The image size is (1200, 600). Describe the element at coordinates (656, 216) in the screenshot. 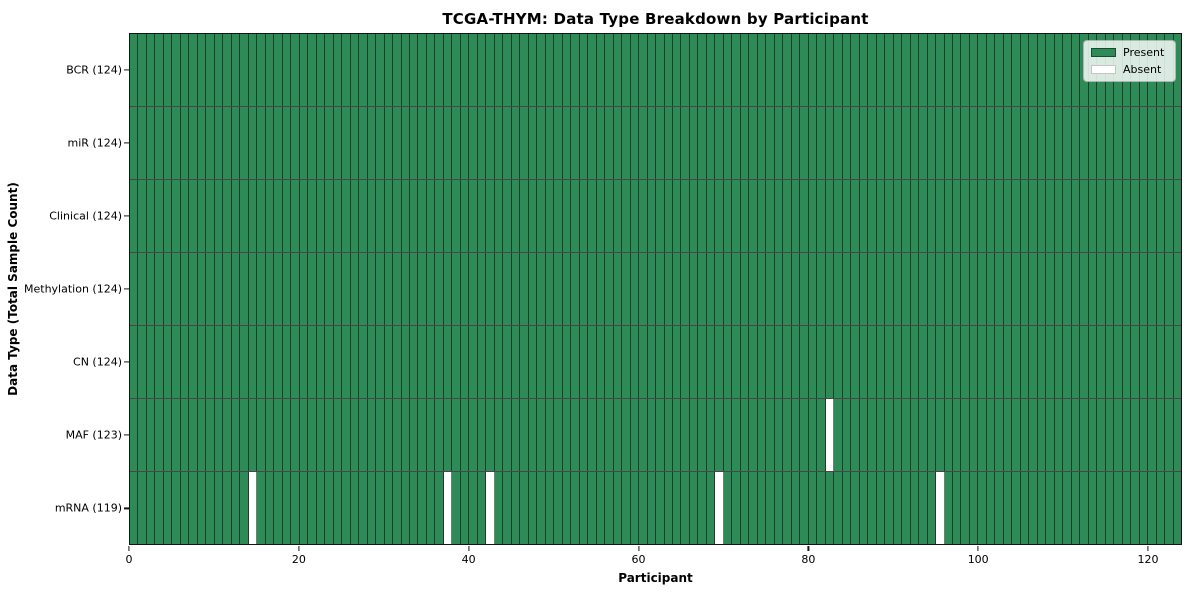

I see `heatmap-row-clinical` at that location.